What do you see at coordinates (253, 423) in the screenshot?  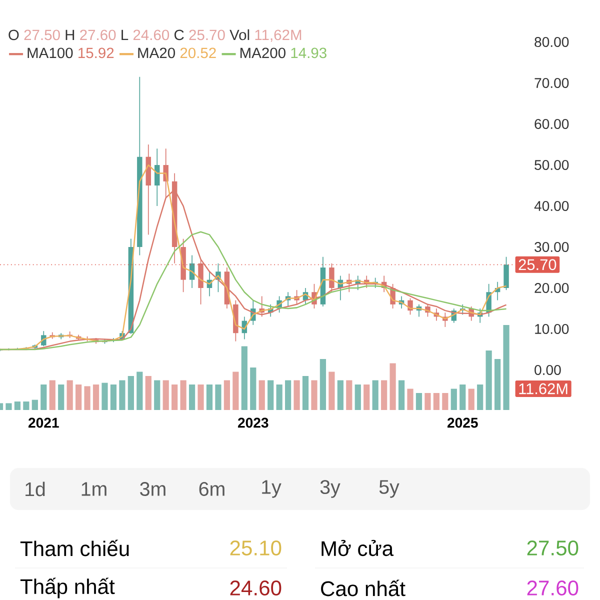 I see `x-tick-label: 2023` at bounding box center [253, 423].